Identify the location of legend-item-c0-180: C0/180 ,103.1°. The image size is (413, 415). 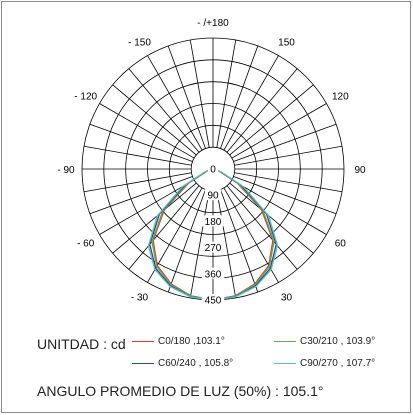
(178, 341).